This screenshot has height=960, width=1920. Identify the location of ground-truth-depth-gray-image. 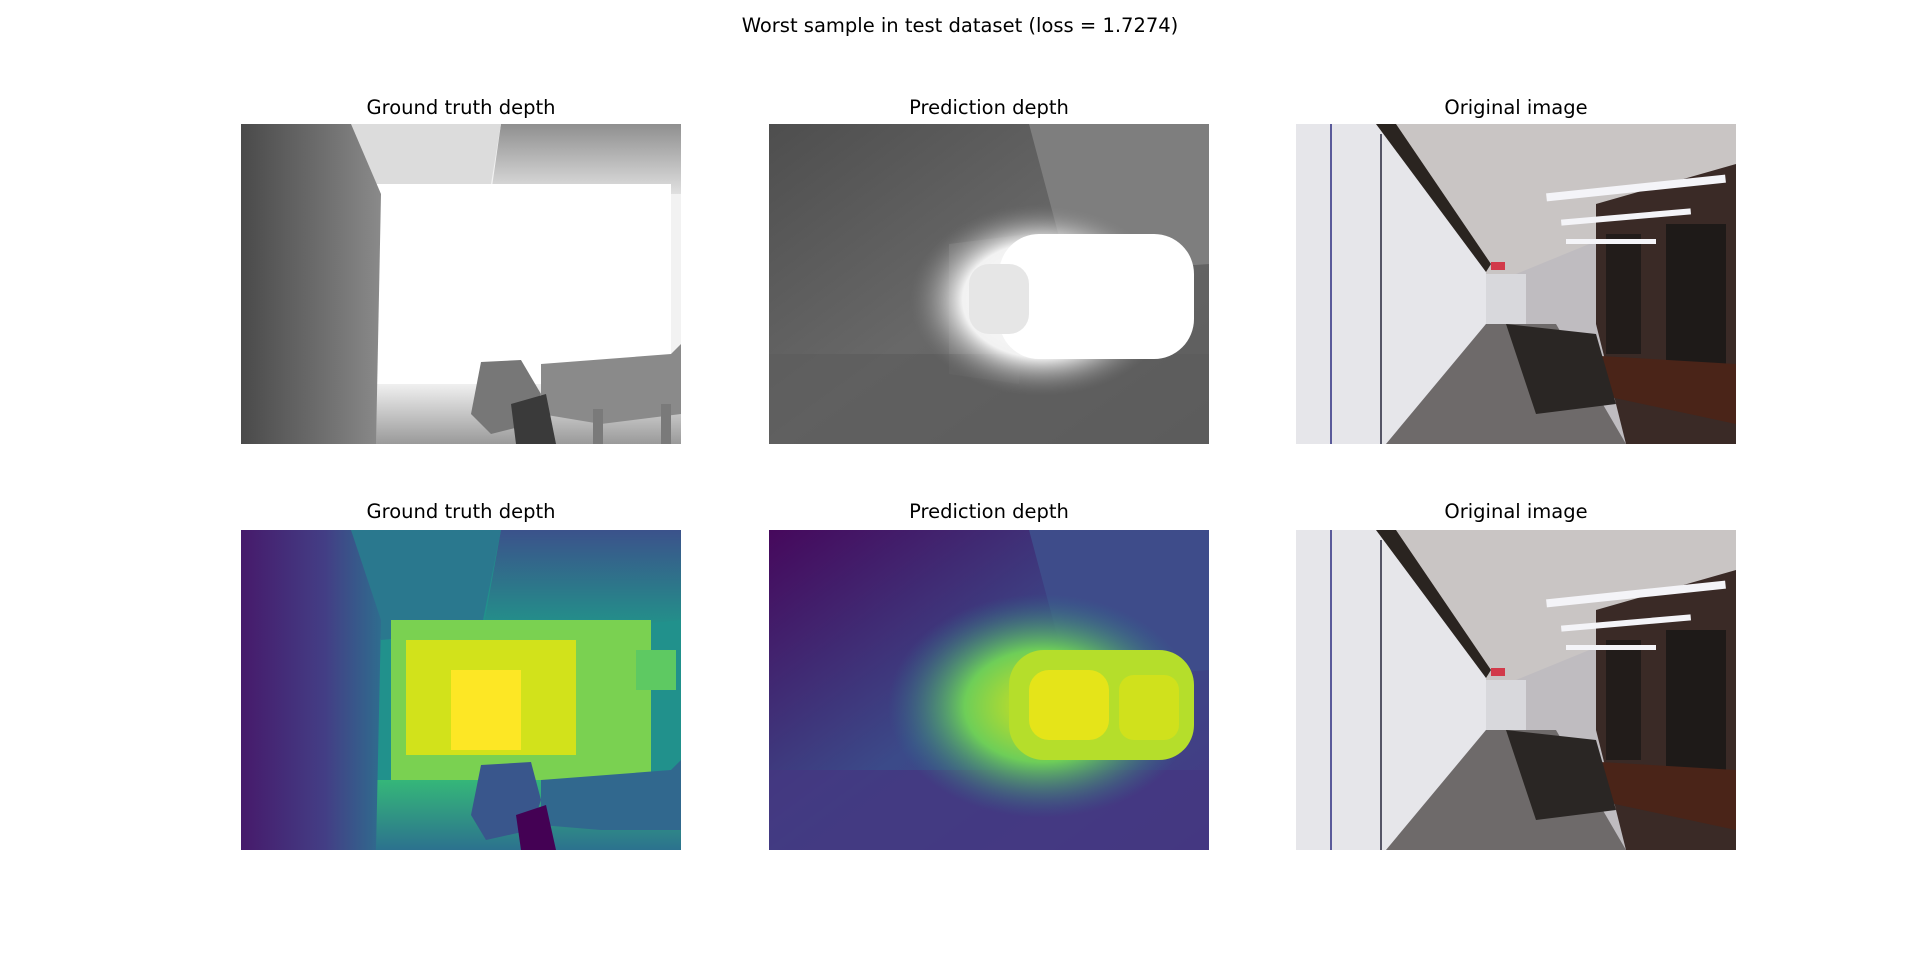
(461, 284).